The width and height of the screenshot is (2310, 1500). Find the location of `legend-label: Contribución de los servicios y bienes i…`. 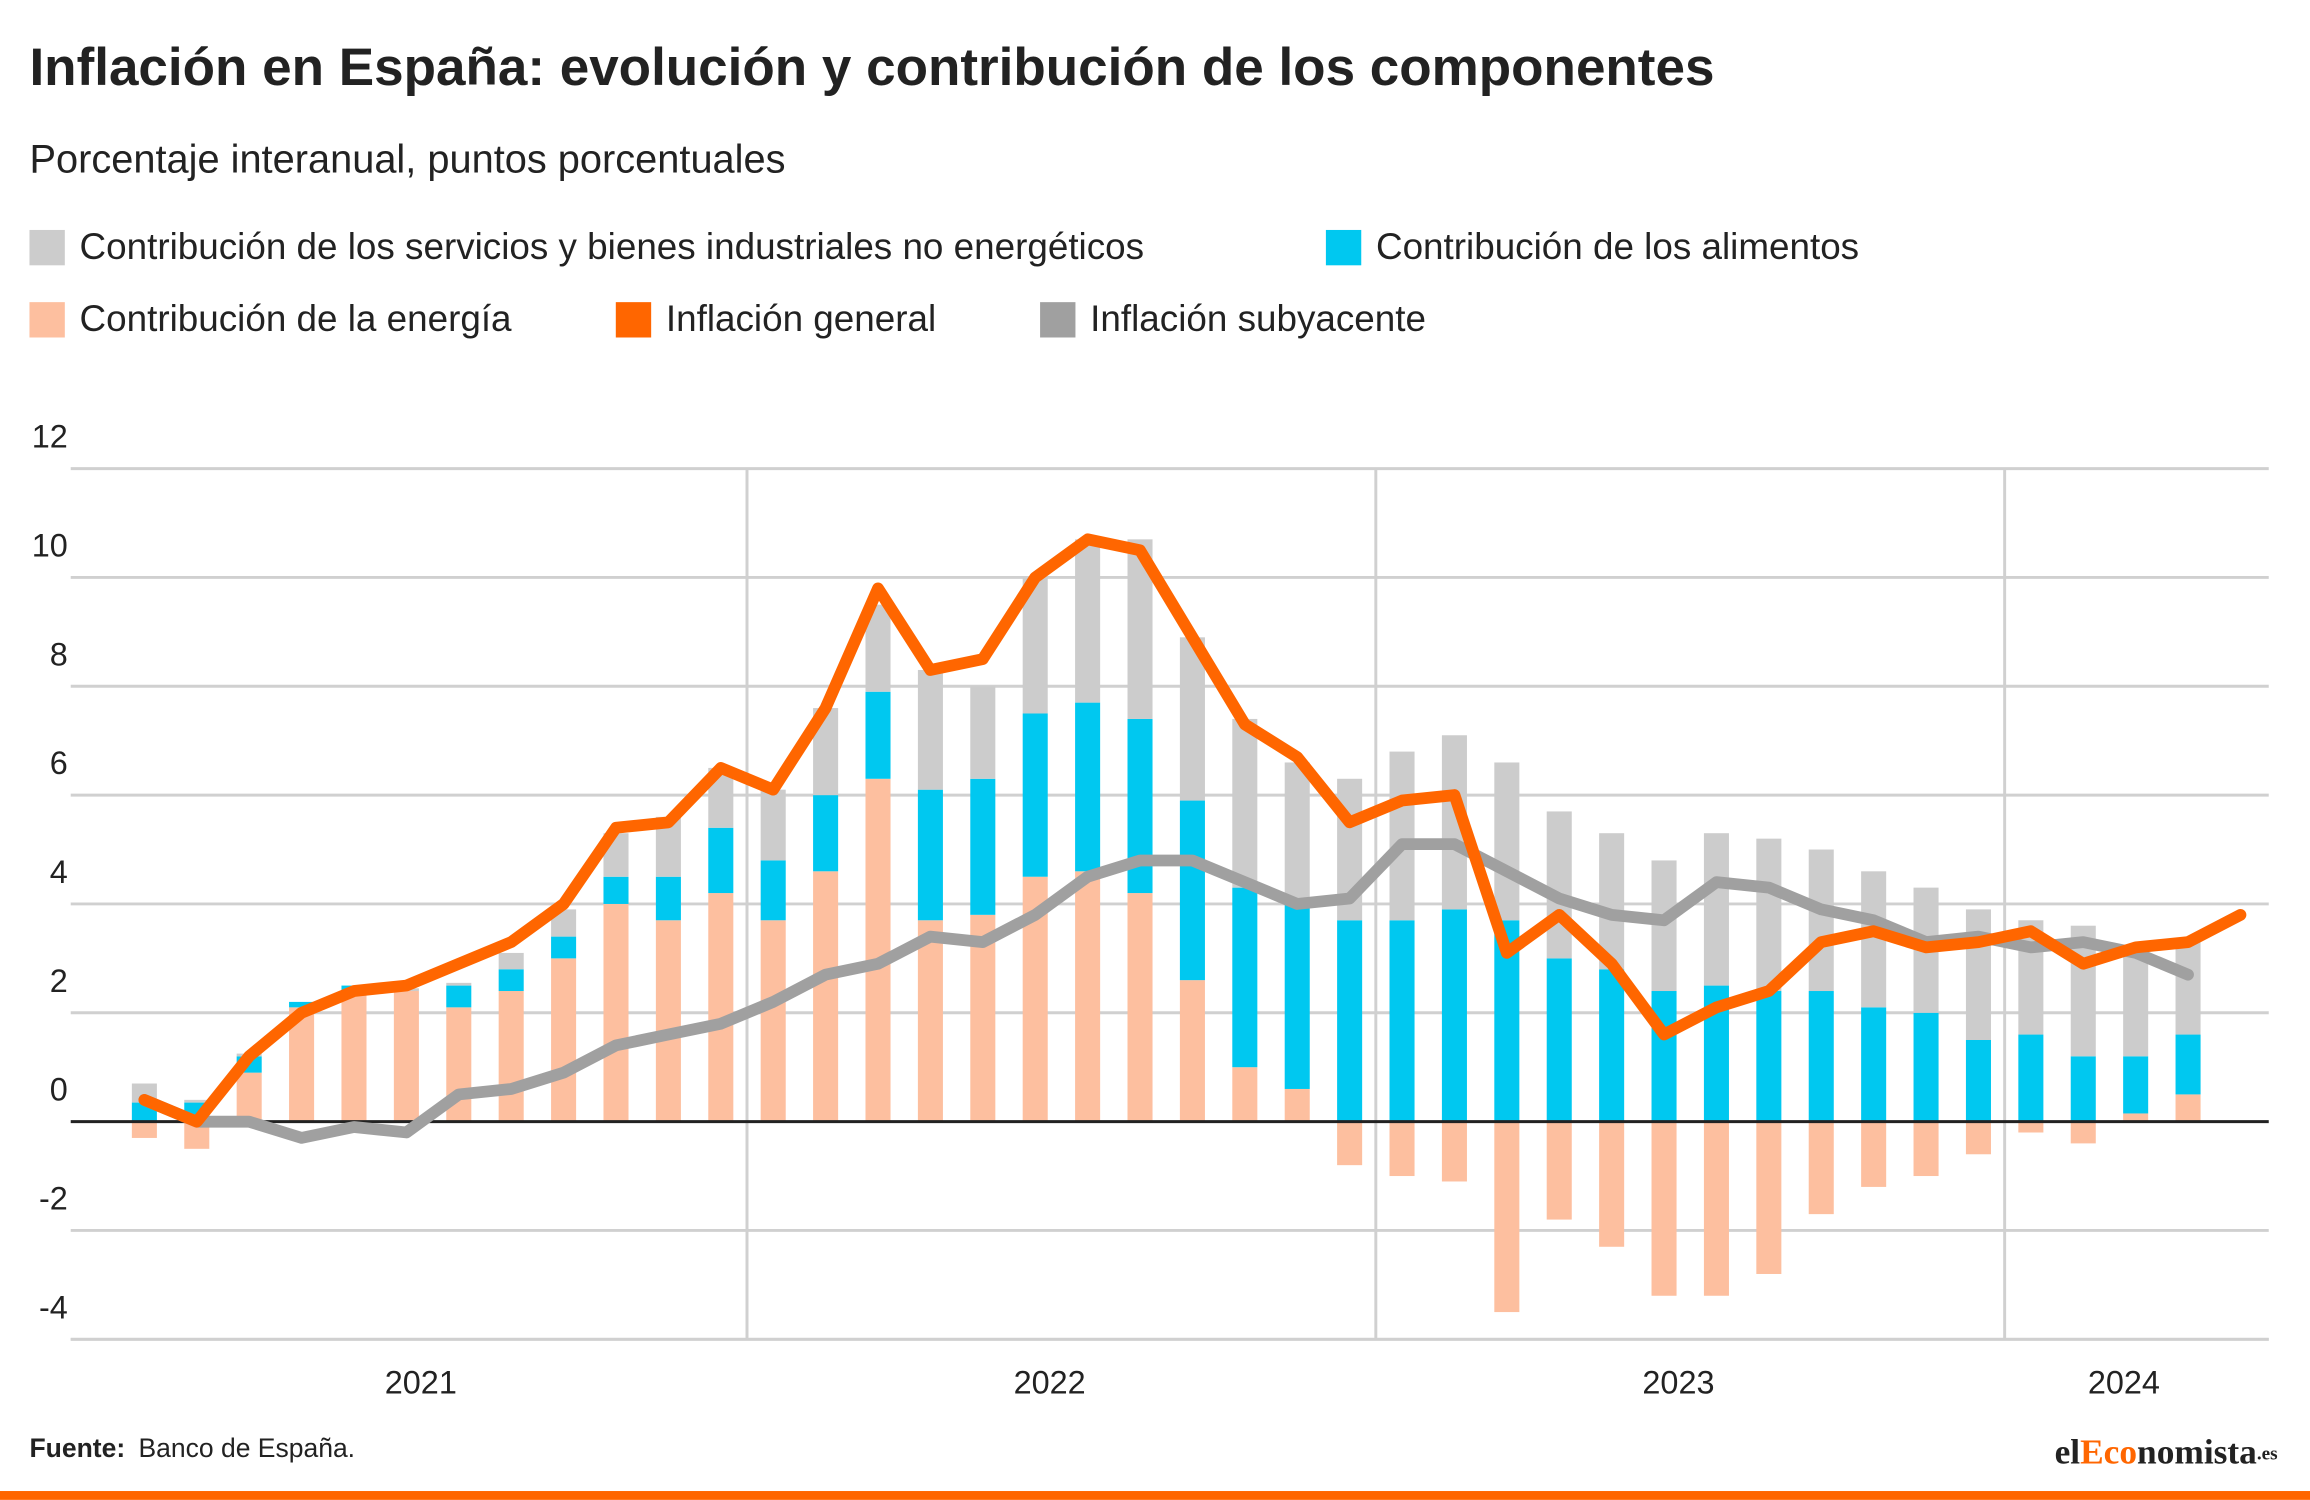

legend-label: Contribución de los servicios y bienes i… is located at coordinates (612, 246).